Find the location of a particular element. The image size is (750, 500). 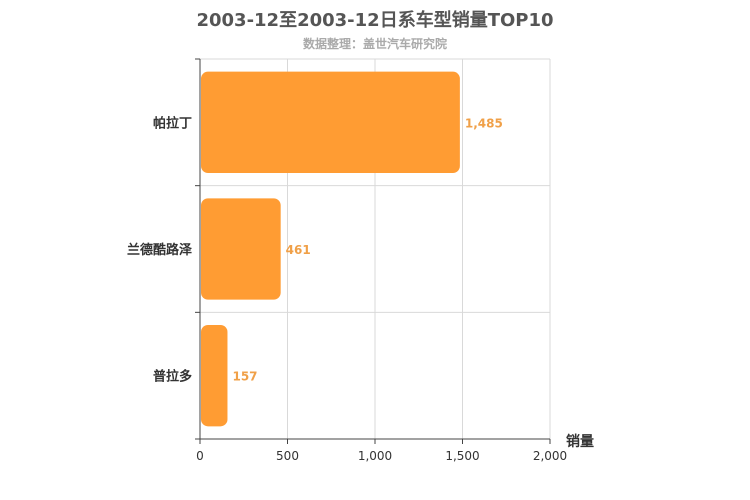

x-tick-label: 1,000 is located at coordinates (375, 456).